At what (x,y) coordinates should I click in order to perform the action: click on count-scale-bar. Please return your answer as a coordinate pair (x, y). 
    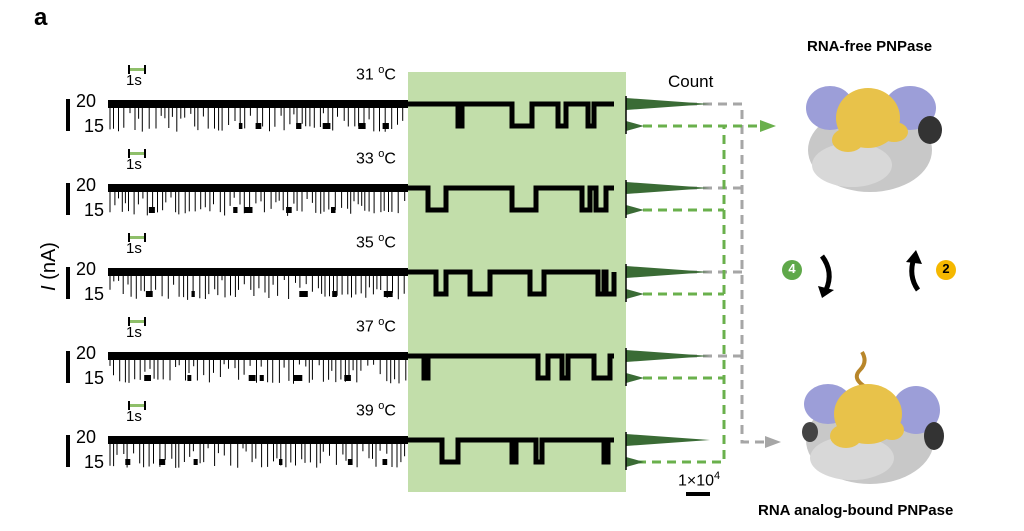
    Looking at the image, I should click on (698, 494).